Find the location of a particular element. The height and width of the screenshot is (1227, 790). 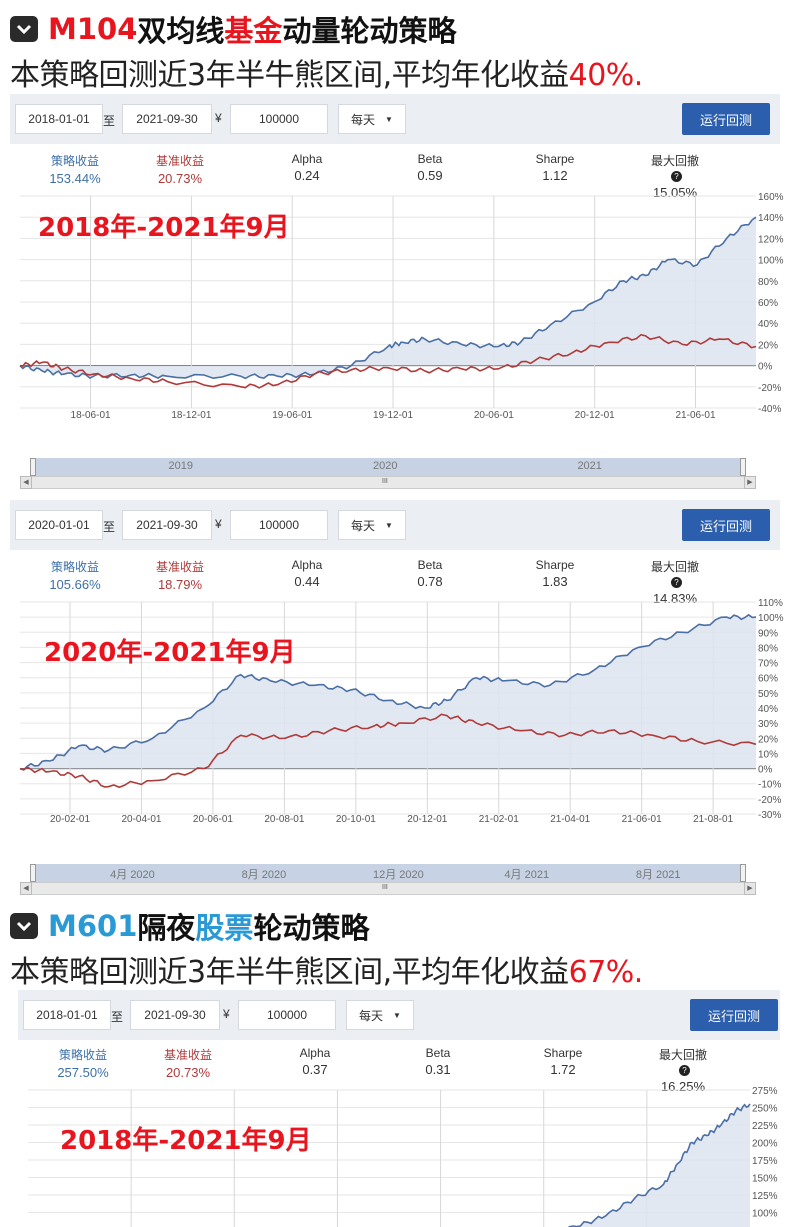

stat-0: 策略收益 257.50% is located at coordinates (83, 1063).